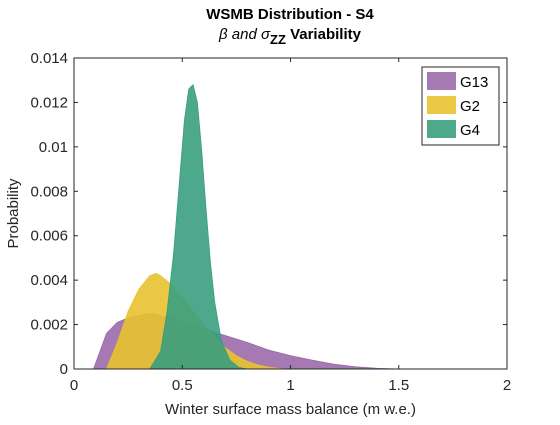 The height and width of the screenshot is (425, 560). I want to click on y-tick-label: 0, so click(64, 369).